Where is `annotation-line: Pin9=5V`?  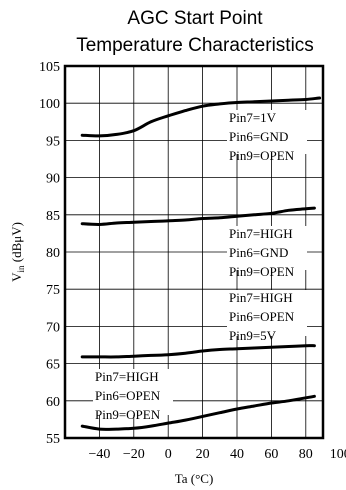 annotation-line: Pin9=5V is located at coordinates (253, 335).